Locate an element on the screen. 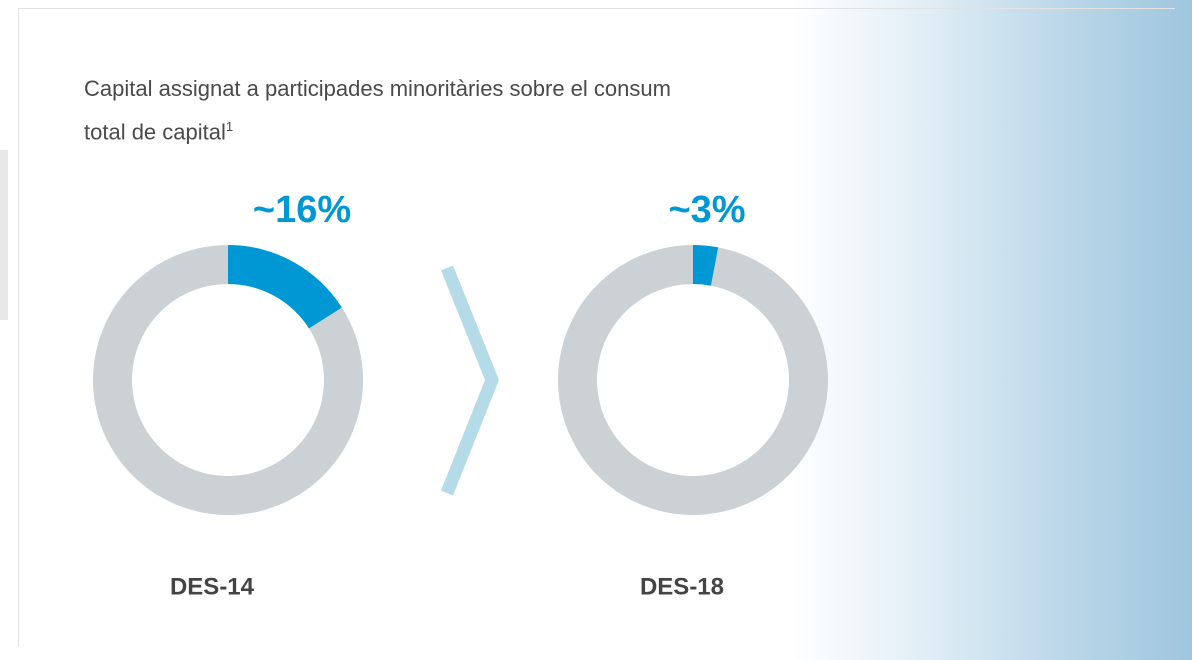  value-label: ~16% is located at coordinates (302, 210).